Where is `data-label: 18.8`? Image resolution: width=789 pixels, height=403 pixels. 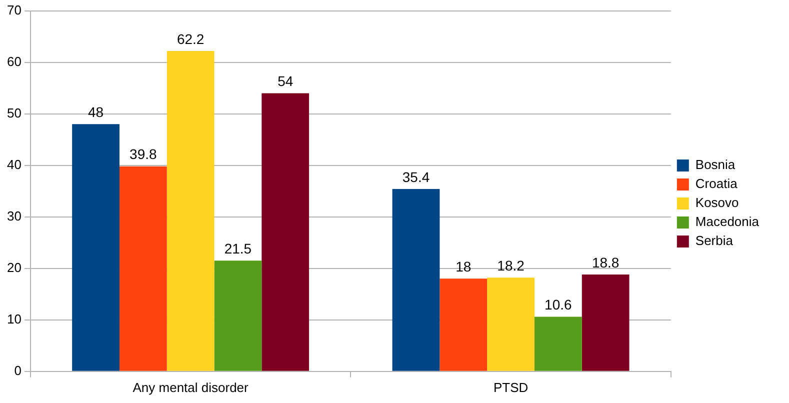 data-label: 18.8 is located at coordinates (606, 262).